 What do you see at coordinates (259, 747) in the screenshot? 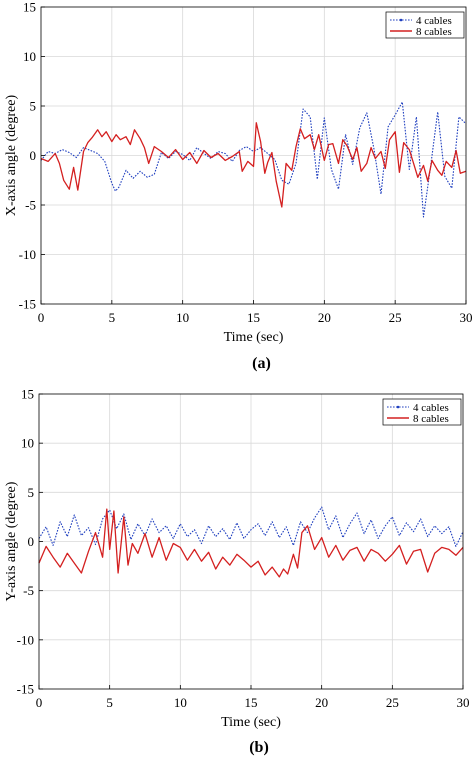
I see `panel-caption: (b)` at bounding box center [259, 747].